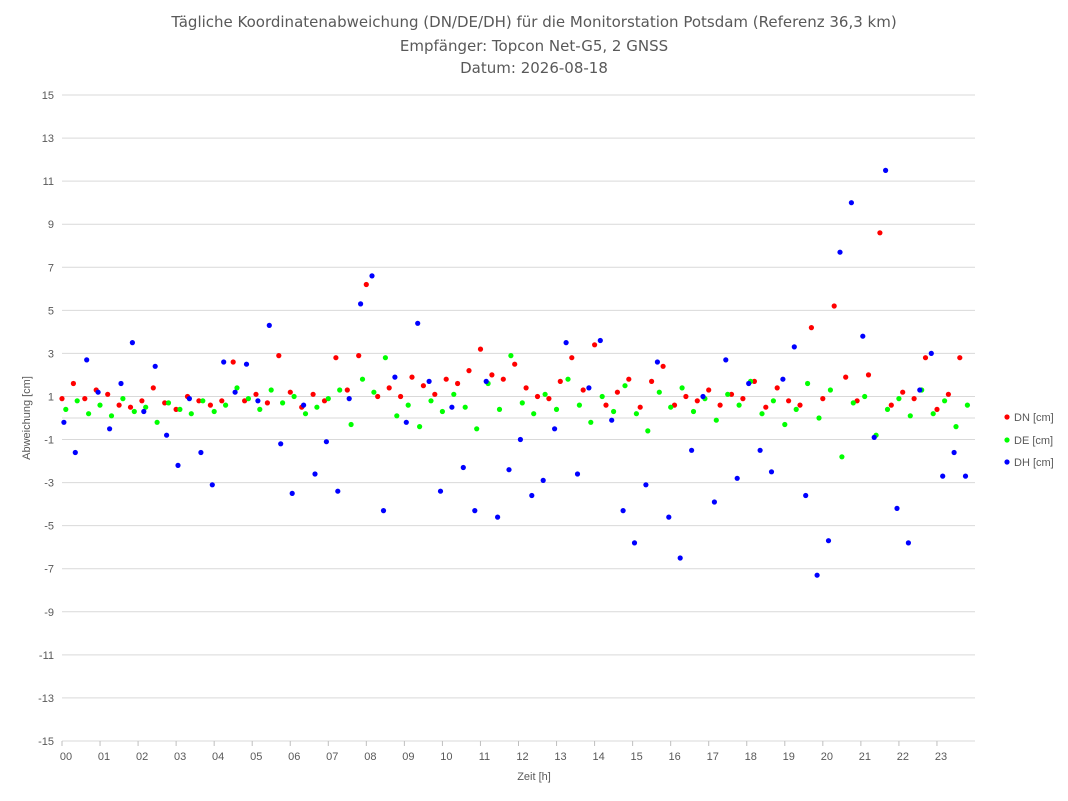  Describe the element at coordinates (713, 757) in the screenshot. I see `x-tick-label: 17` at that location.